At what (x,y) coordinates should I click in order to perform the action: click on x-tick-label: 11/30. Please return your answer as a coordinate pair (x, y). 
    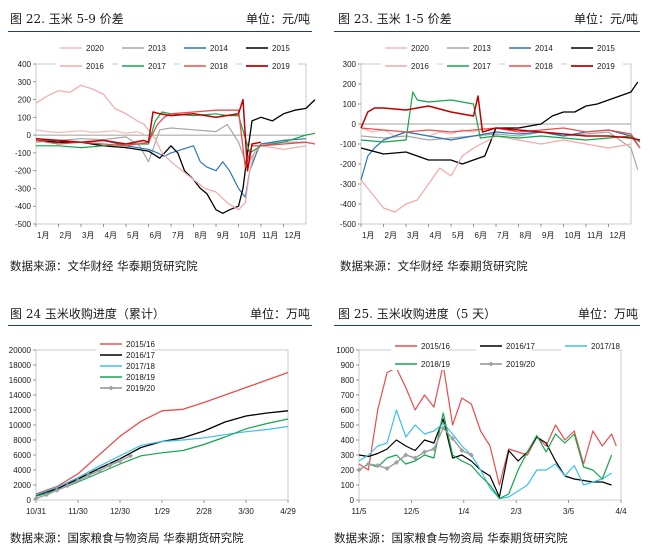
    Looking at the image, I should click on (78, 511).